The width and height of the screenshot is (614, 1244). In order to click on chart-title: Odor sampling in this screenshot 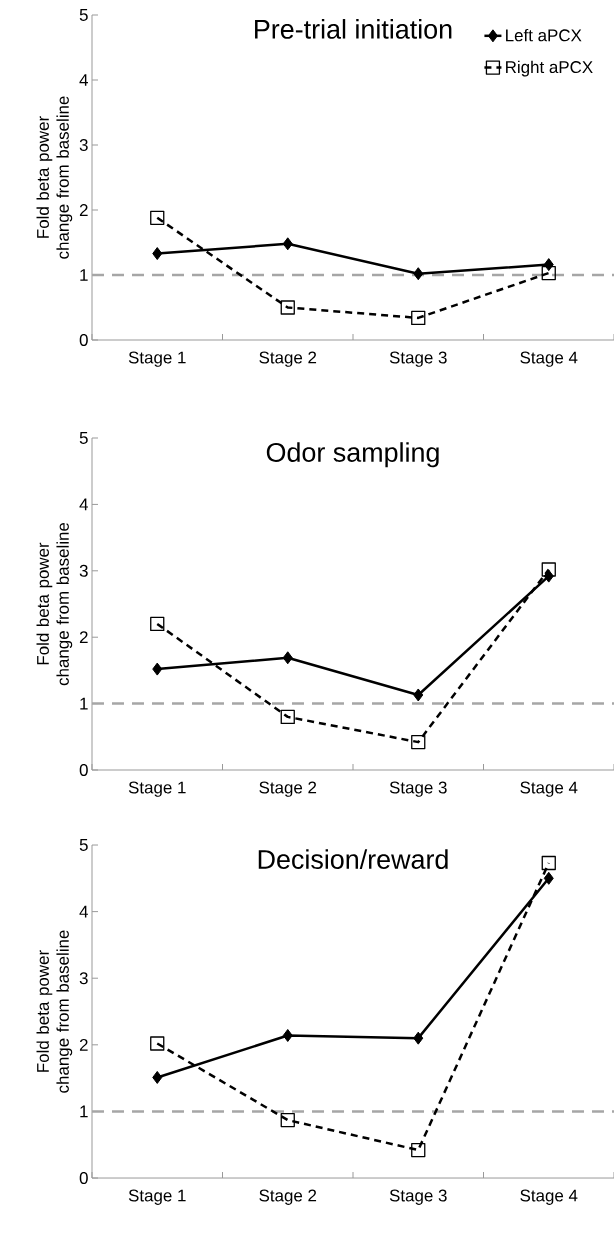, I will do `click(352, 455)`.